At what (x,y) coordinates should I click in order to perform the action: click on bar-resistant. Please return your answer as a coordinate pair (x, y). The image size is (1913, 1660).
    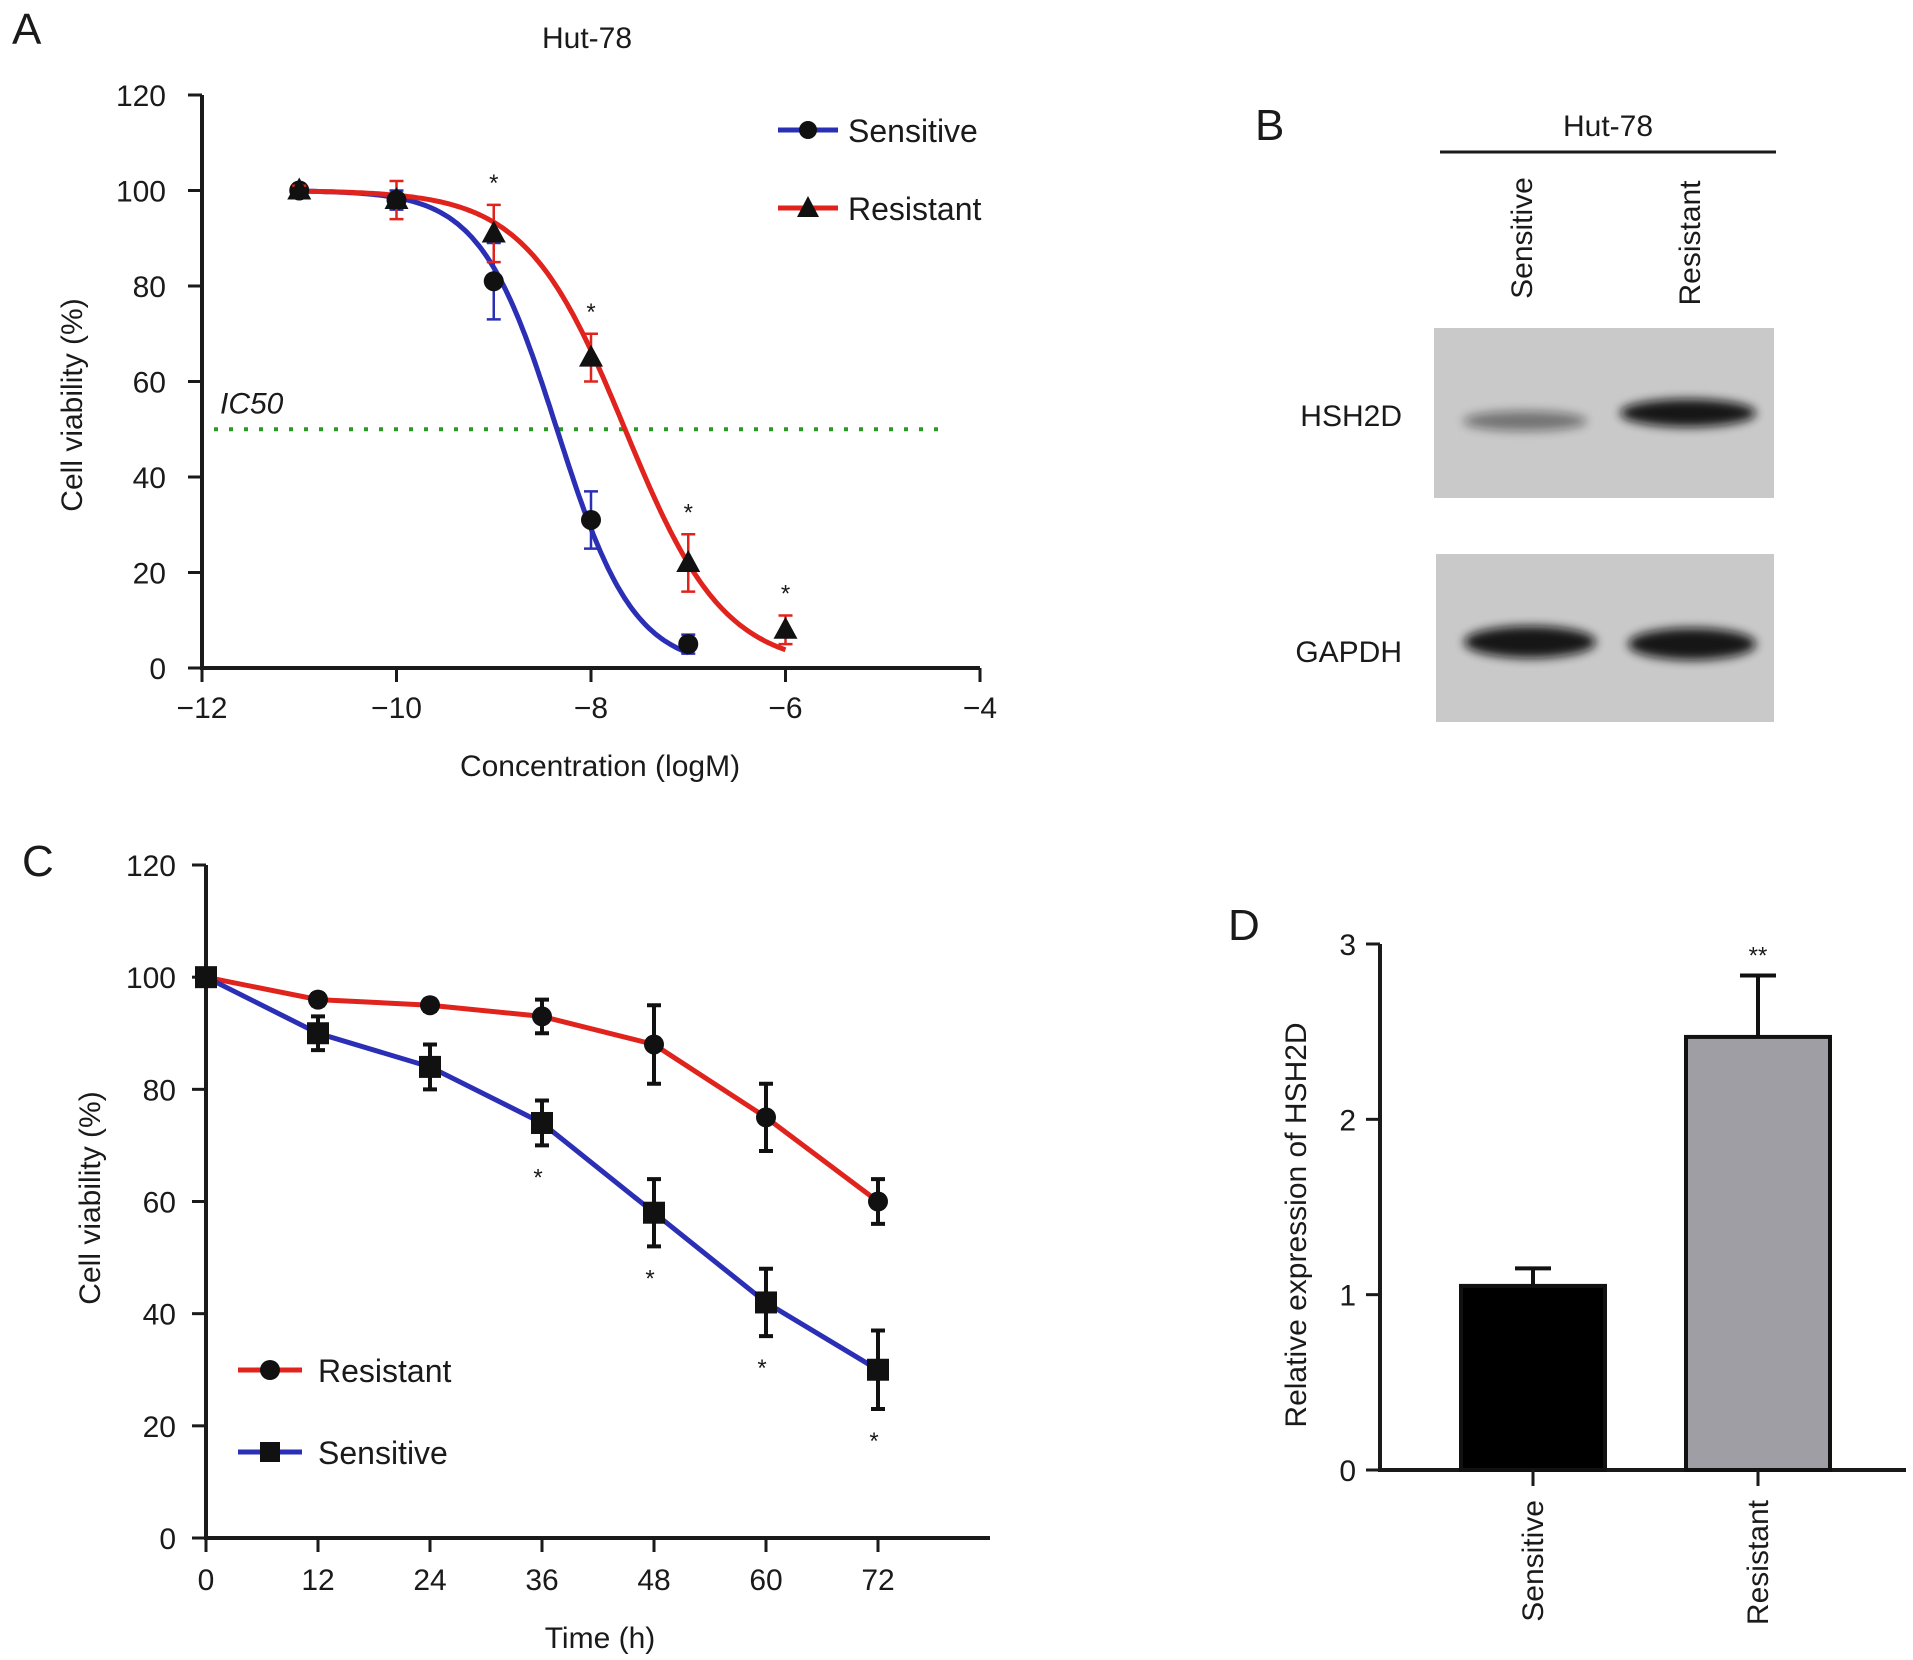
    Looking at the image, I should click on (1758, 1253).